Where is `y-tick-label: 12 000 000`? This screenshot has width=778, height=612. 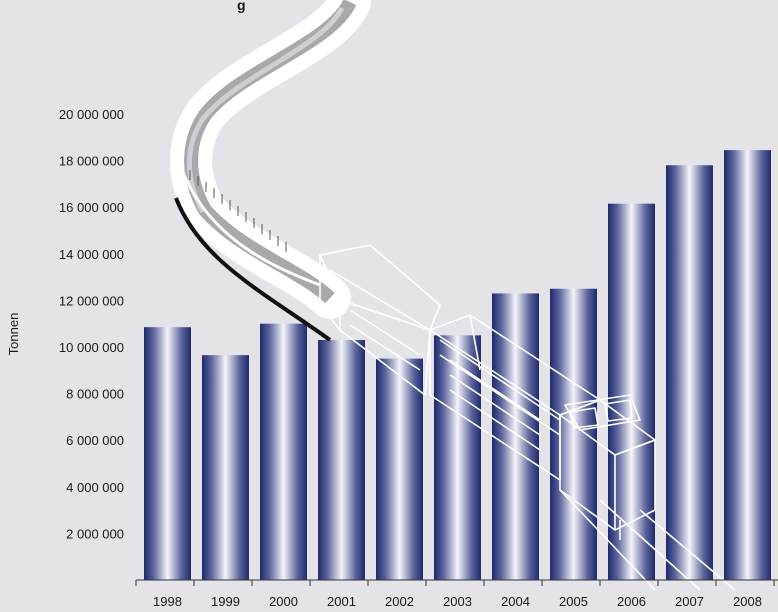
y-tick-label: 12 000 000 is located at coordinates (91, 300).